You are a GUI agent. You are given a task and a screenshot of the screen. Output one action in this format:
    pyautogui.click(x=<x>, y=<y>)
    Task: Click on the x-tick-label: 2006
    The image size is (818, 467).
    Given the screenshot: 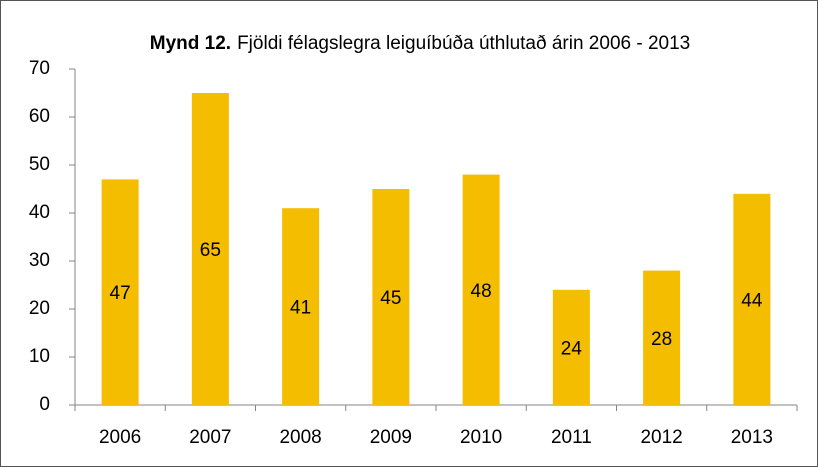 What is the action you would take?
    pyautogui.click(x=120, y=437)
    